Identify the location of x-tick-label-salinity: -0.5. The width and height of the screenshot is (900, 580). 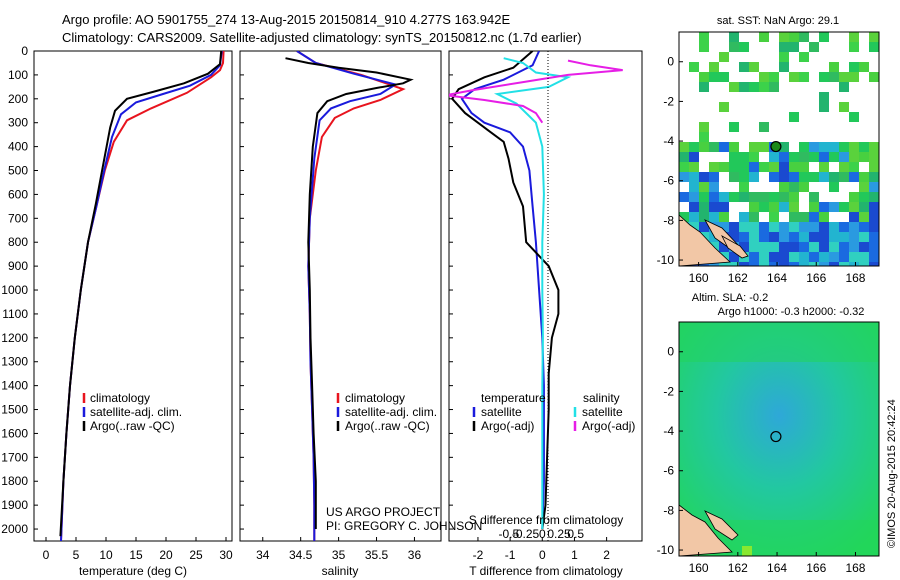
(508, 534).